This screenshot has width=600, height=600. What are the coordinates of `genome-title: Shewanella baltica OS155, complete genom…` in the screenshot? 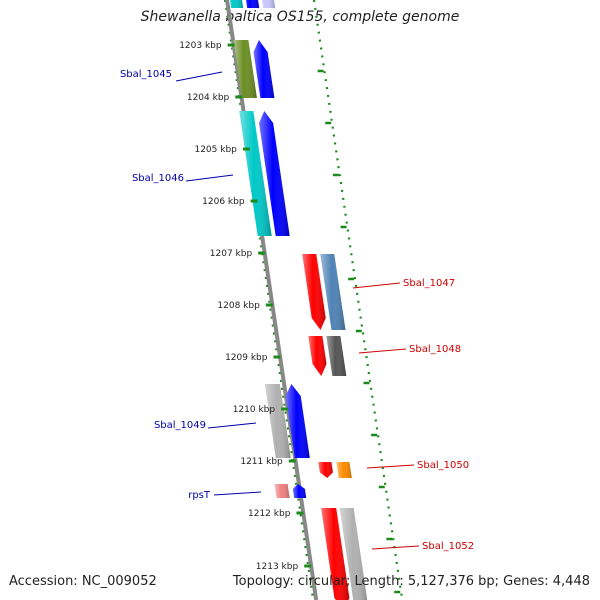 It's located at (300, 17).